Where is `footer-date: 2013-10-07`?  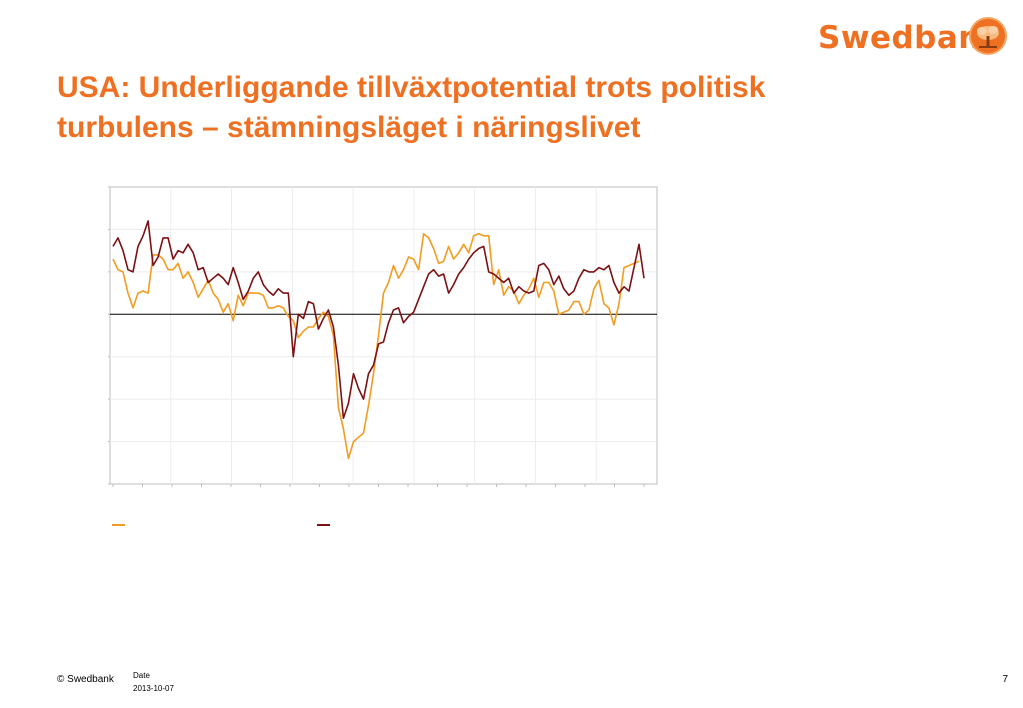
footer-date: 2013-10-07 is located at coordinates (153, 688).